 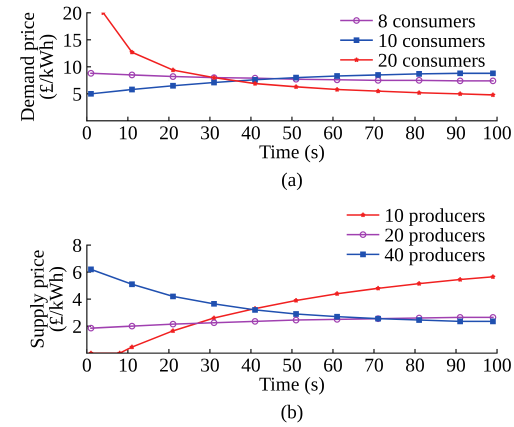 What do you see at coordinates (292, 181) in the screenshot?
I see `text: (a)` at bounding box center [292, 181].